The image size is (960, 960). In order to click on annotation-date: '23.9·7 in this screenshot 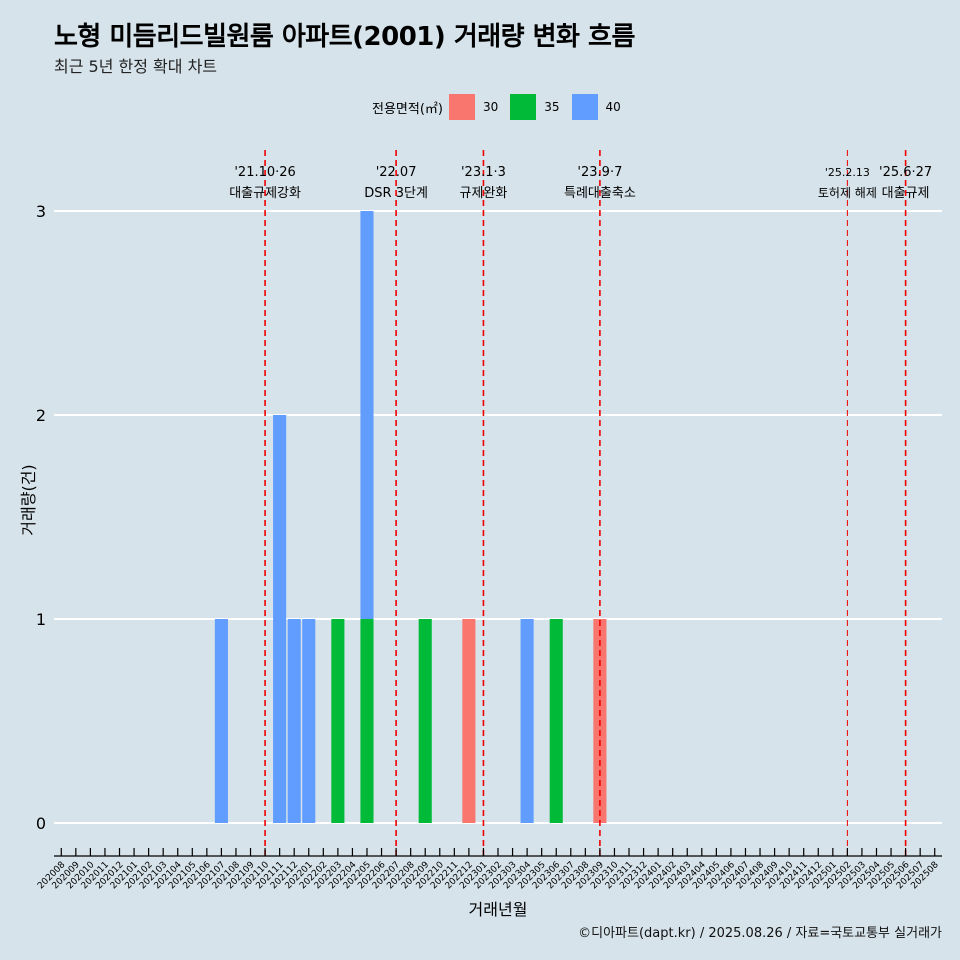, I will do `click(599, 172)`.